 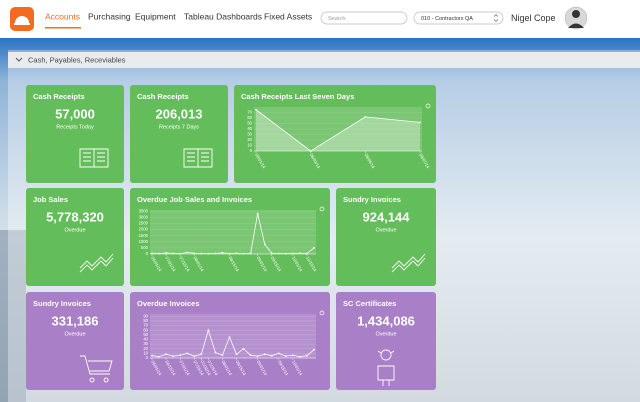 What do you see at coordinates (369, 303) in the screenshot?
I see `tile-title: SC Certificates` at bounding box center [369, 303].